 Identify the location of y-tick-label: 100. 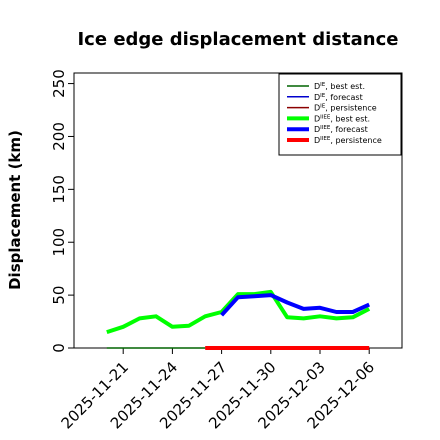
(59, 242).